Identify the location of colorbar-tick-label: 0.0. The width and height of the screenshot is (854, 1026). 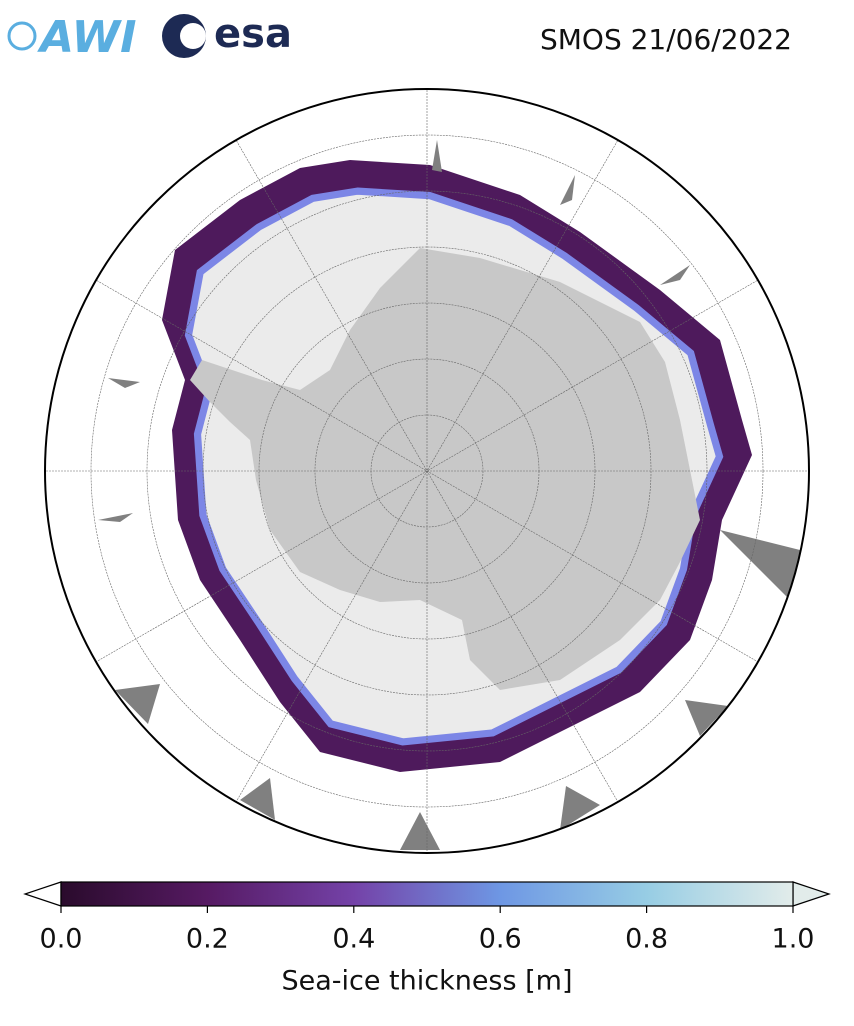
(61, 939).